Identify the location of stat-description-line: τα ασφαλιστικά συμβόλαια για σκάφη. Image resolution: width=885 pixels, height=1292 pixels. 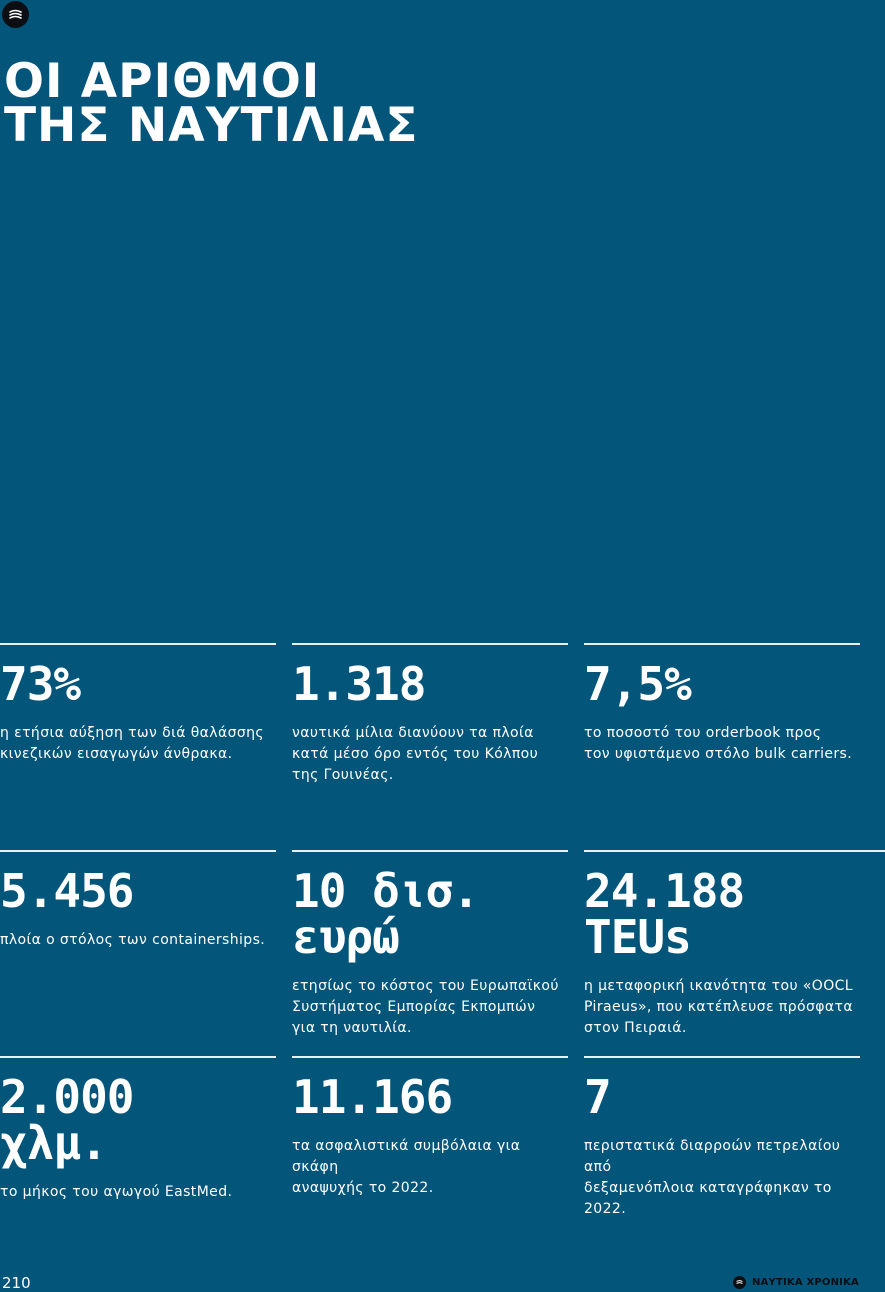
(406, 1156).